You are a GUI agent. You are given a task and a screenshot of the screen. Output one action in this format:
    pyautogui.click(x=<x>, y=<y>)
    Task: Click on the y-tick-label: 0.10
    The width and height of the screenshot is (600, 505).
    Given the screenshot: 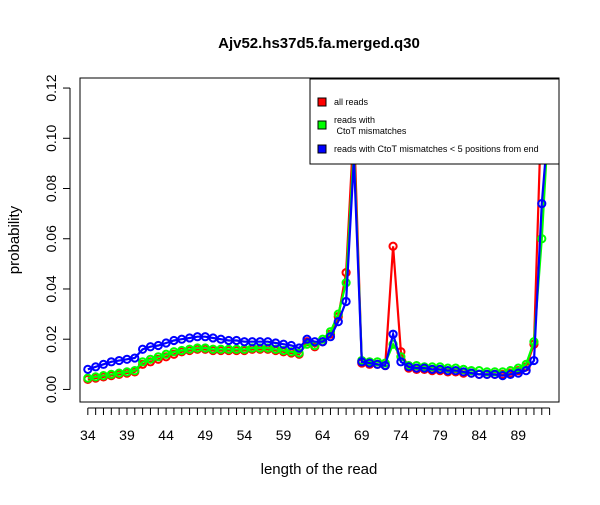 What is the action you would take?
    pyautogui.click(x=51, y=137)
    